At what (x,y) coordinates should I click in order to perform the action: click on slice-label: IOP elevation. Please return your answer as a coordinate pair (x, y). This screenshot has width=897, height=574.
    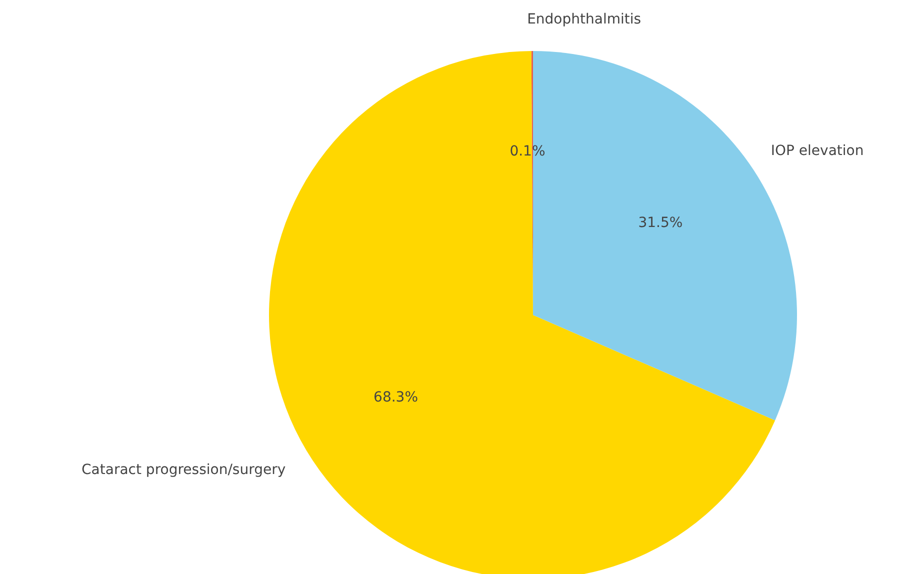
    Looking at the image, I should click on (817, 150).